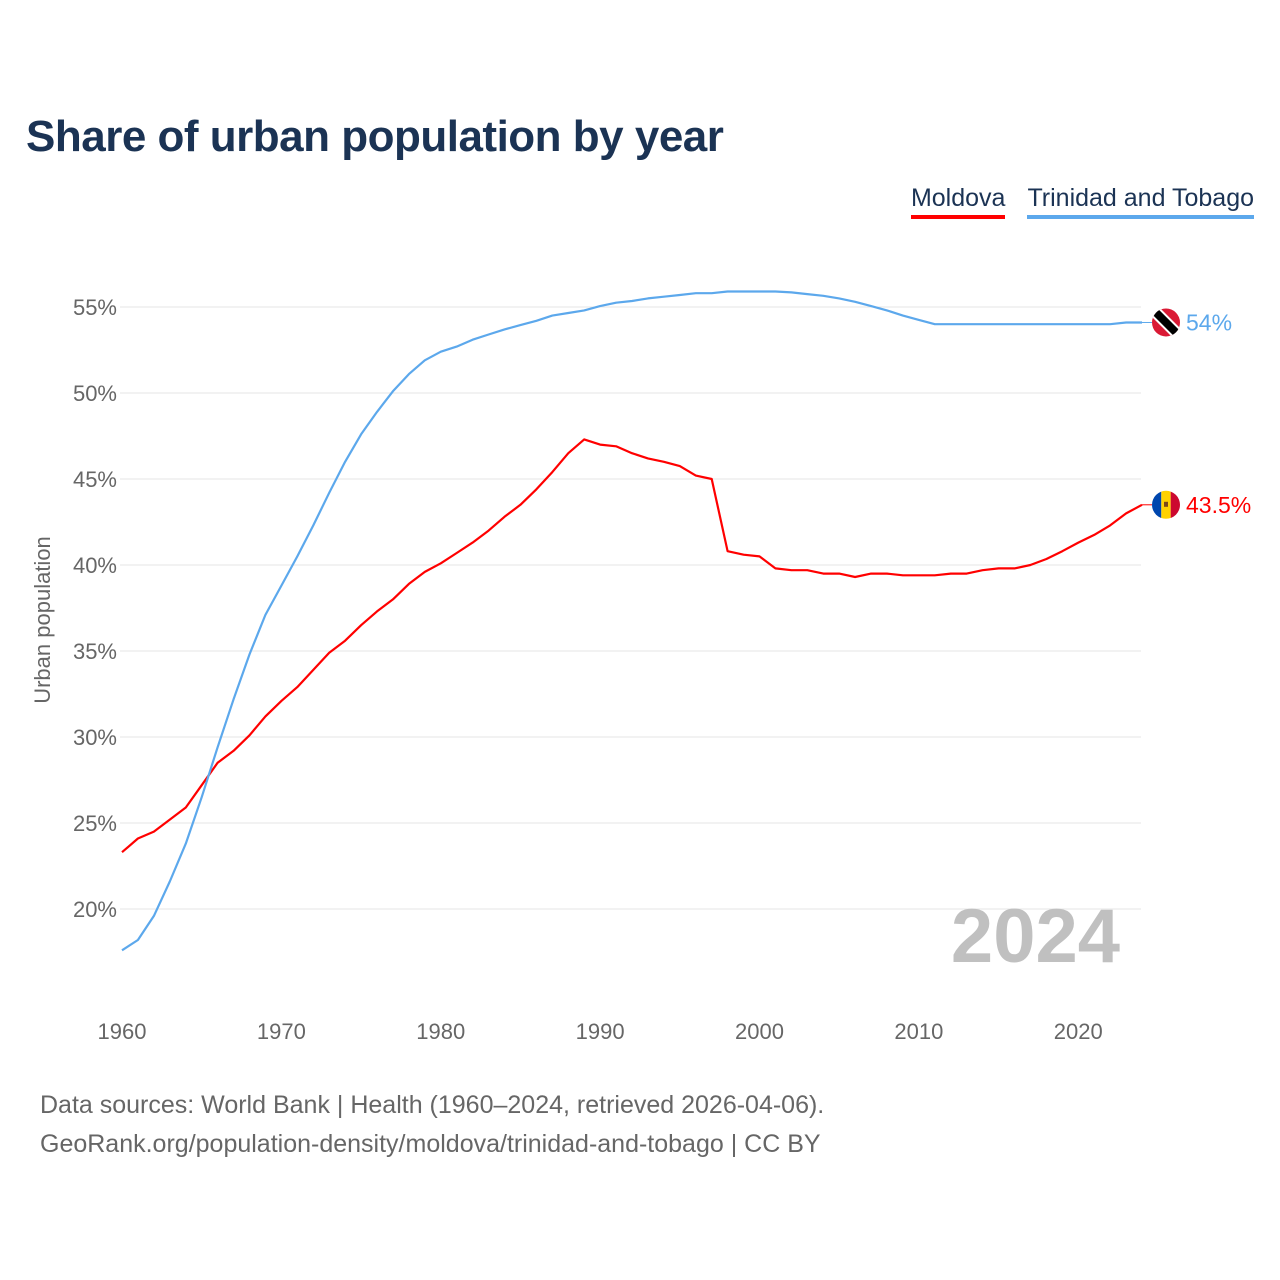  Describe the element at coordinates (958, 201) in the screenshot. I see `legend-item-moldova: Moldova` at that location.